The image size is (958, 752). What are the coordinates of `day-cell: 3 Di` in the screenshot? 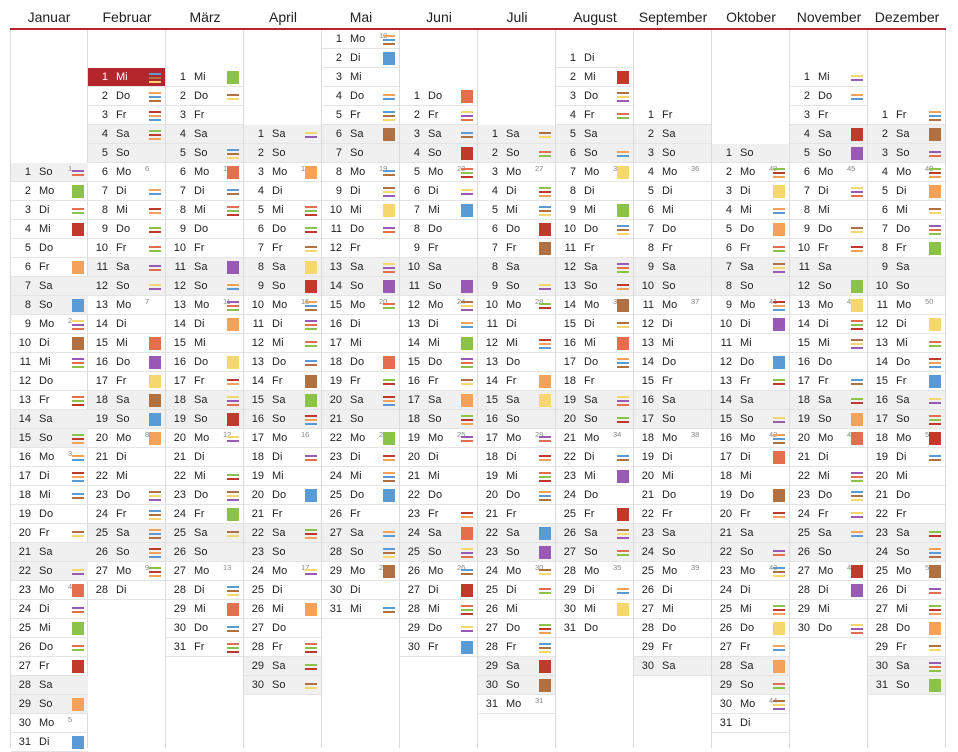 It's located at (750, 191).